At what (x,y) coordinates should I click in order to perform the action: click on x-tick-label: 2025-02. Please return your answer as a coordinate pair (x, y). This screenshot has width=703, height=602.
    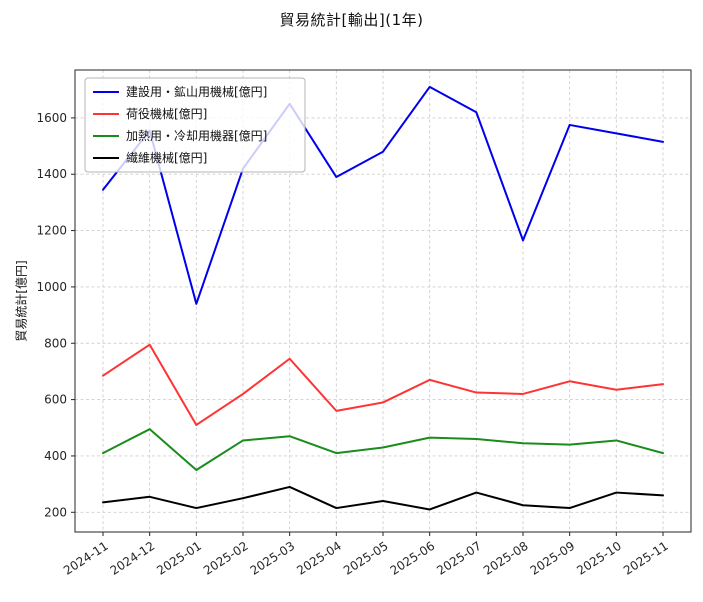
    Looking at the image, I should click on (226, 558).